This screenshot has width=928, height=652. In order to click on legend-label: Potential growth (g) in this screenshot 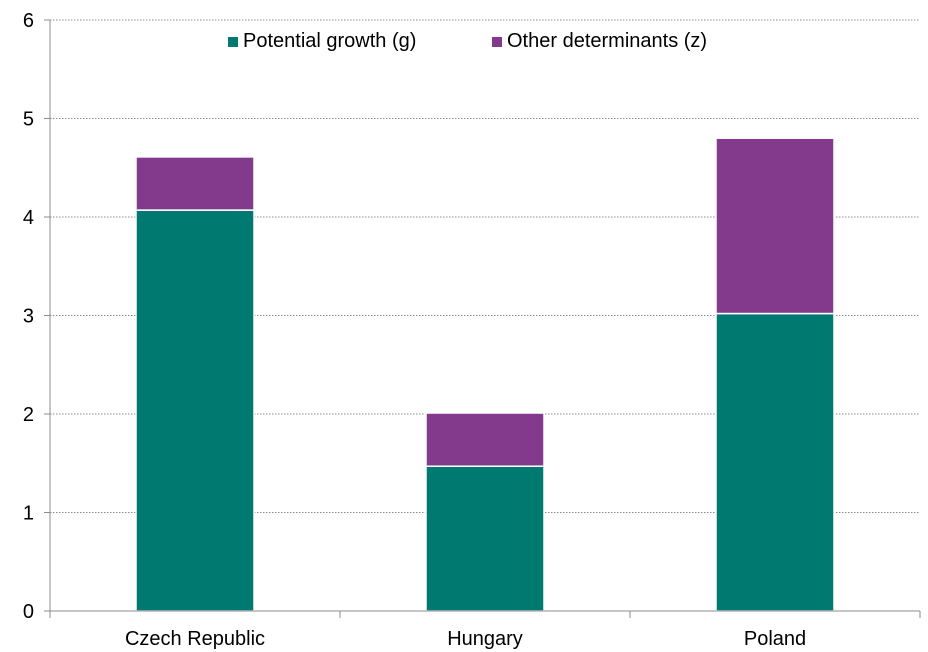, I will do `click(329, 41)`.